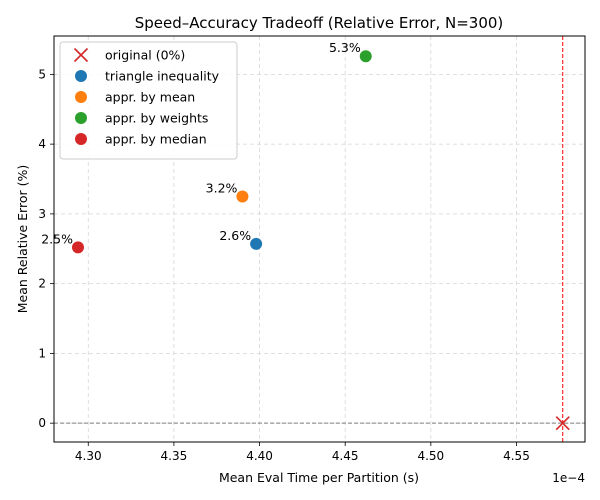  Describe the element at coordinates (42, 284) in the screenshot. I see `y-tick-label: 2` at that location.